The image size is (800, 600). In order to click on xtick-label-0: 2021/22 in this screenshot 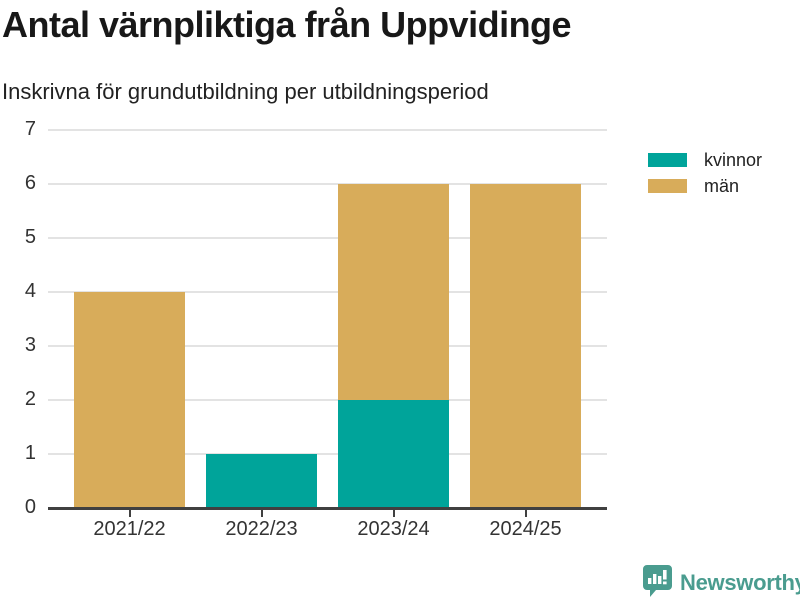, I will do `click(129, 529)`.